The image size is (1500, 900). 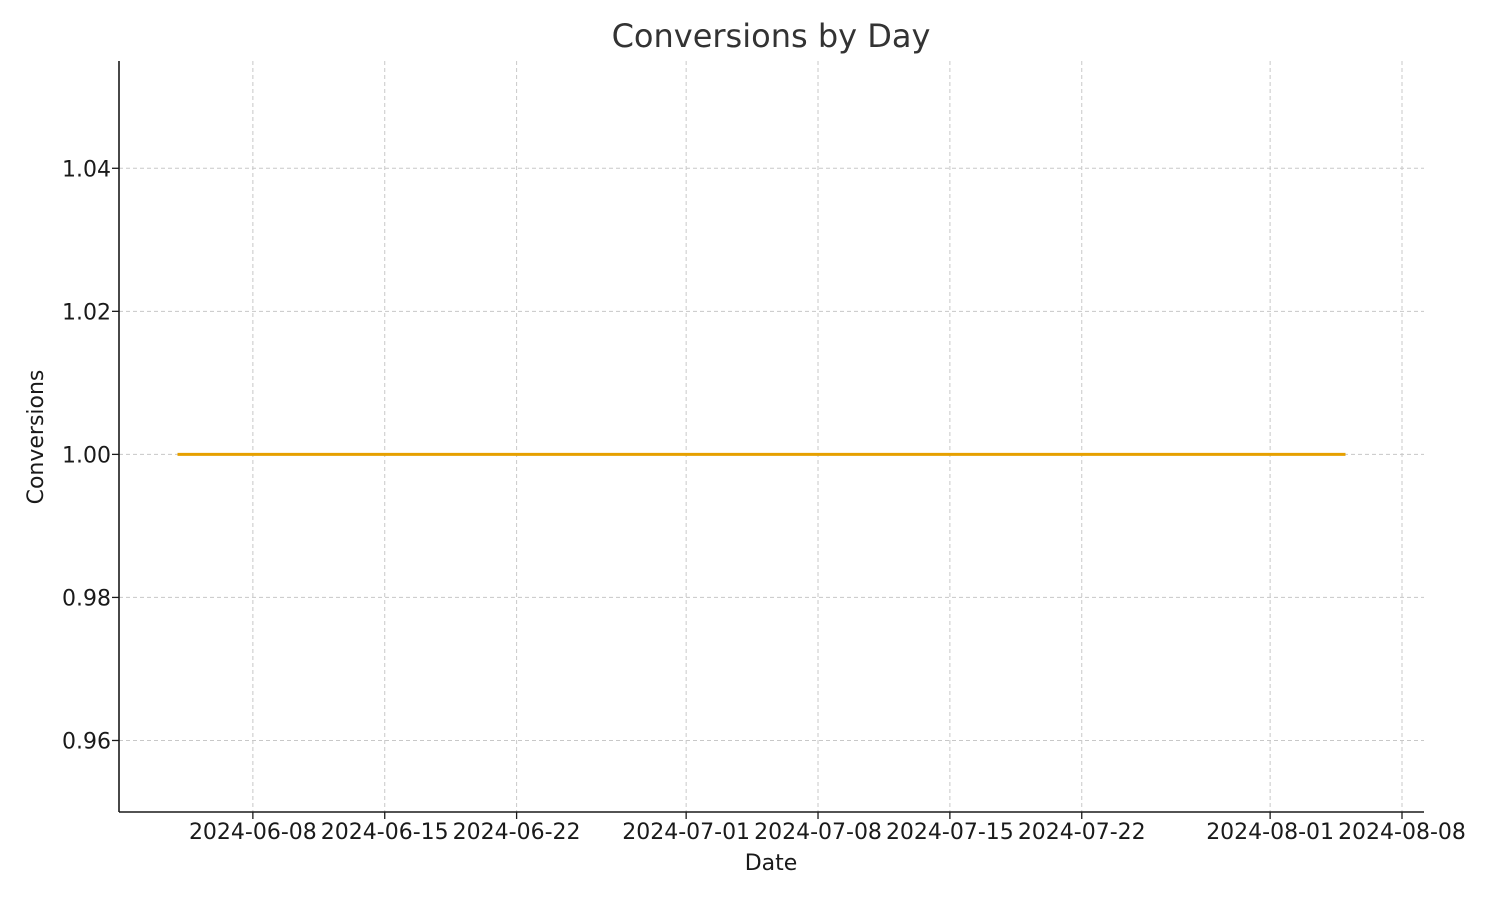 What do you see at coordinates (86, 455) in the screenshot?
I see `y-tick-label: 1.00` at bounding box center [86, 455].